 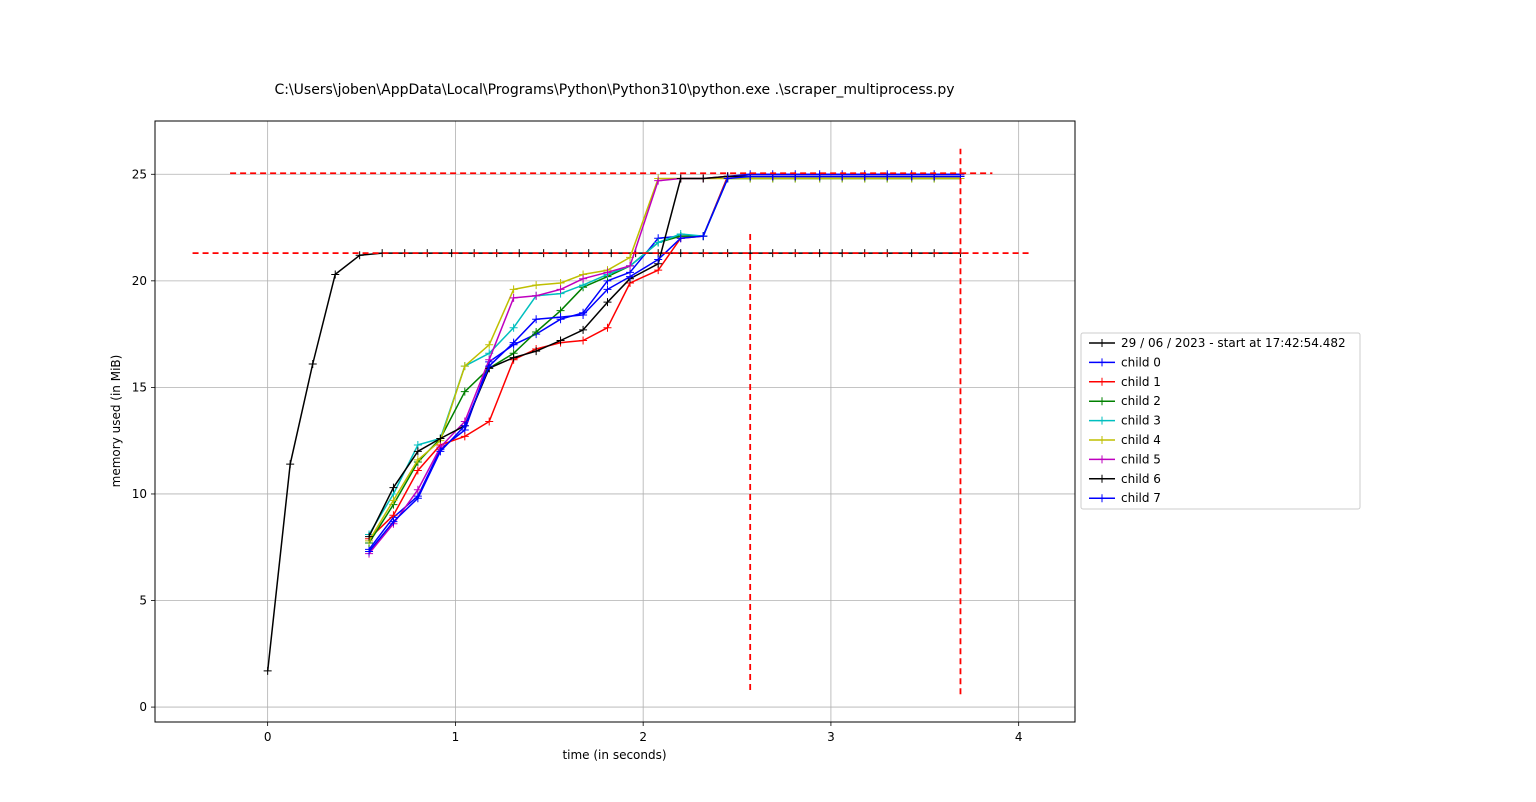 I want to click on y-axis: 0 5 10 15 20 25, so click(x=143, y=440).